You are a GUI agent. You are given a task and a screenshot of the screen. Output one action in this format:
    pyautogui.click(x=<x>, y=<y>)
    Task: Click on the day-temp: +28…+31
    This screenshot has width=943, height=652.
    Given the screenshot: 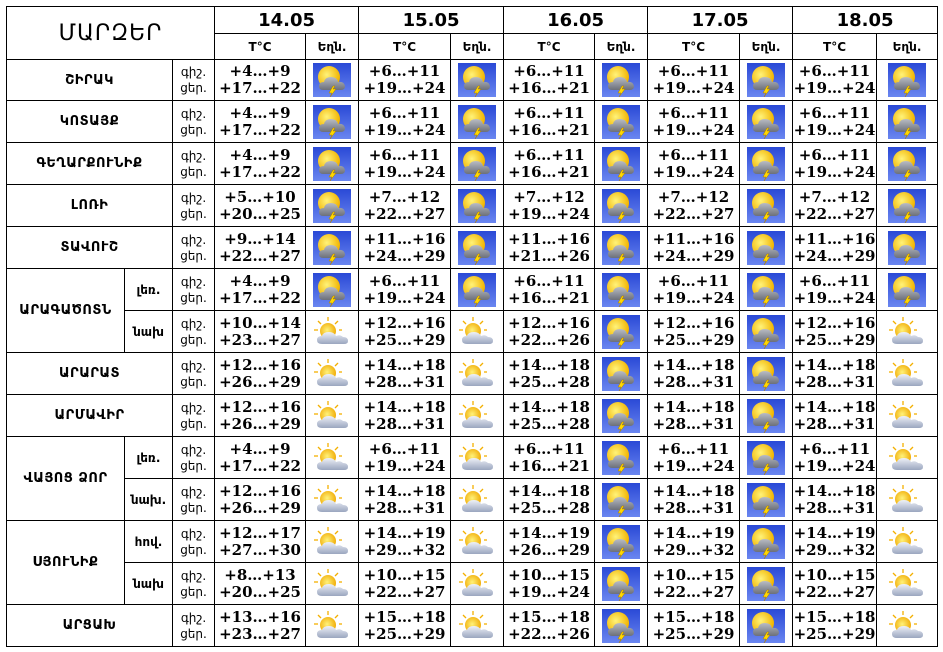 What is the action you would take?
    pyautogui.click(x=834, y=423)
    